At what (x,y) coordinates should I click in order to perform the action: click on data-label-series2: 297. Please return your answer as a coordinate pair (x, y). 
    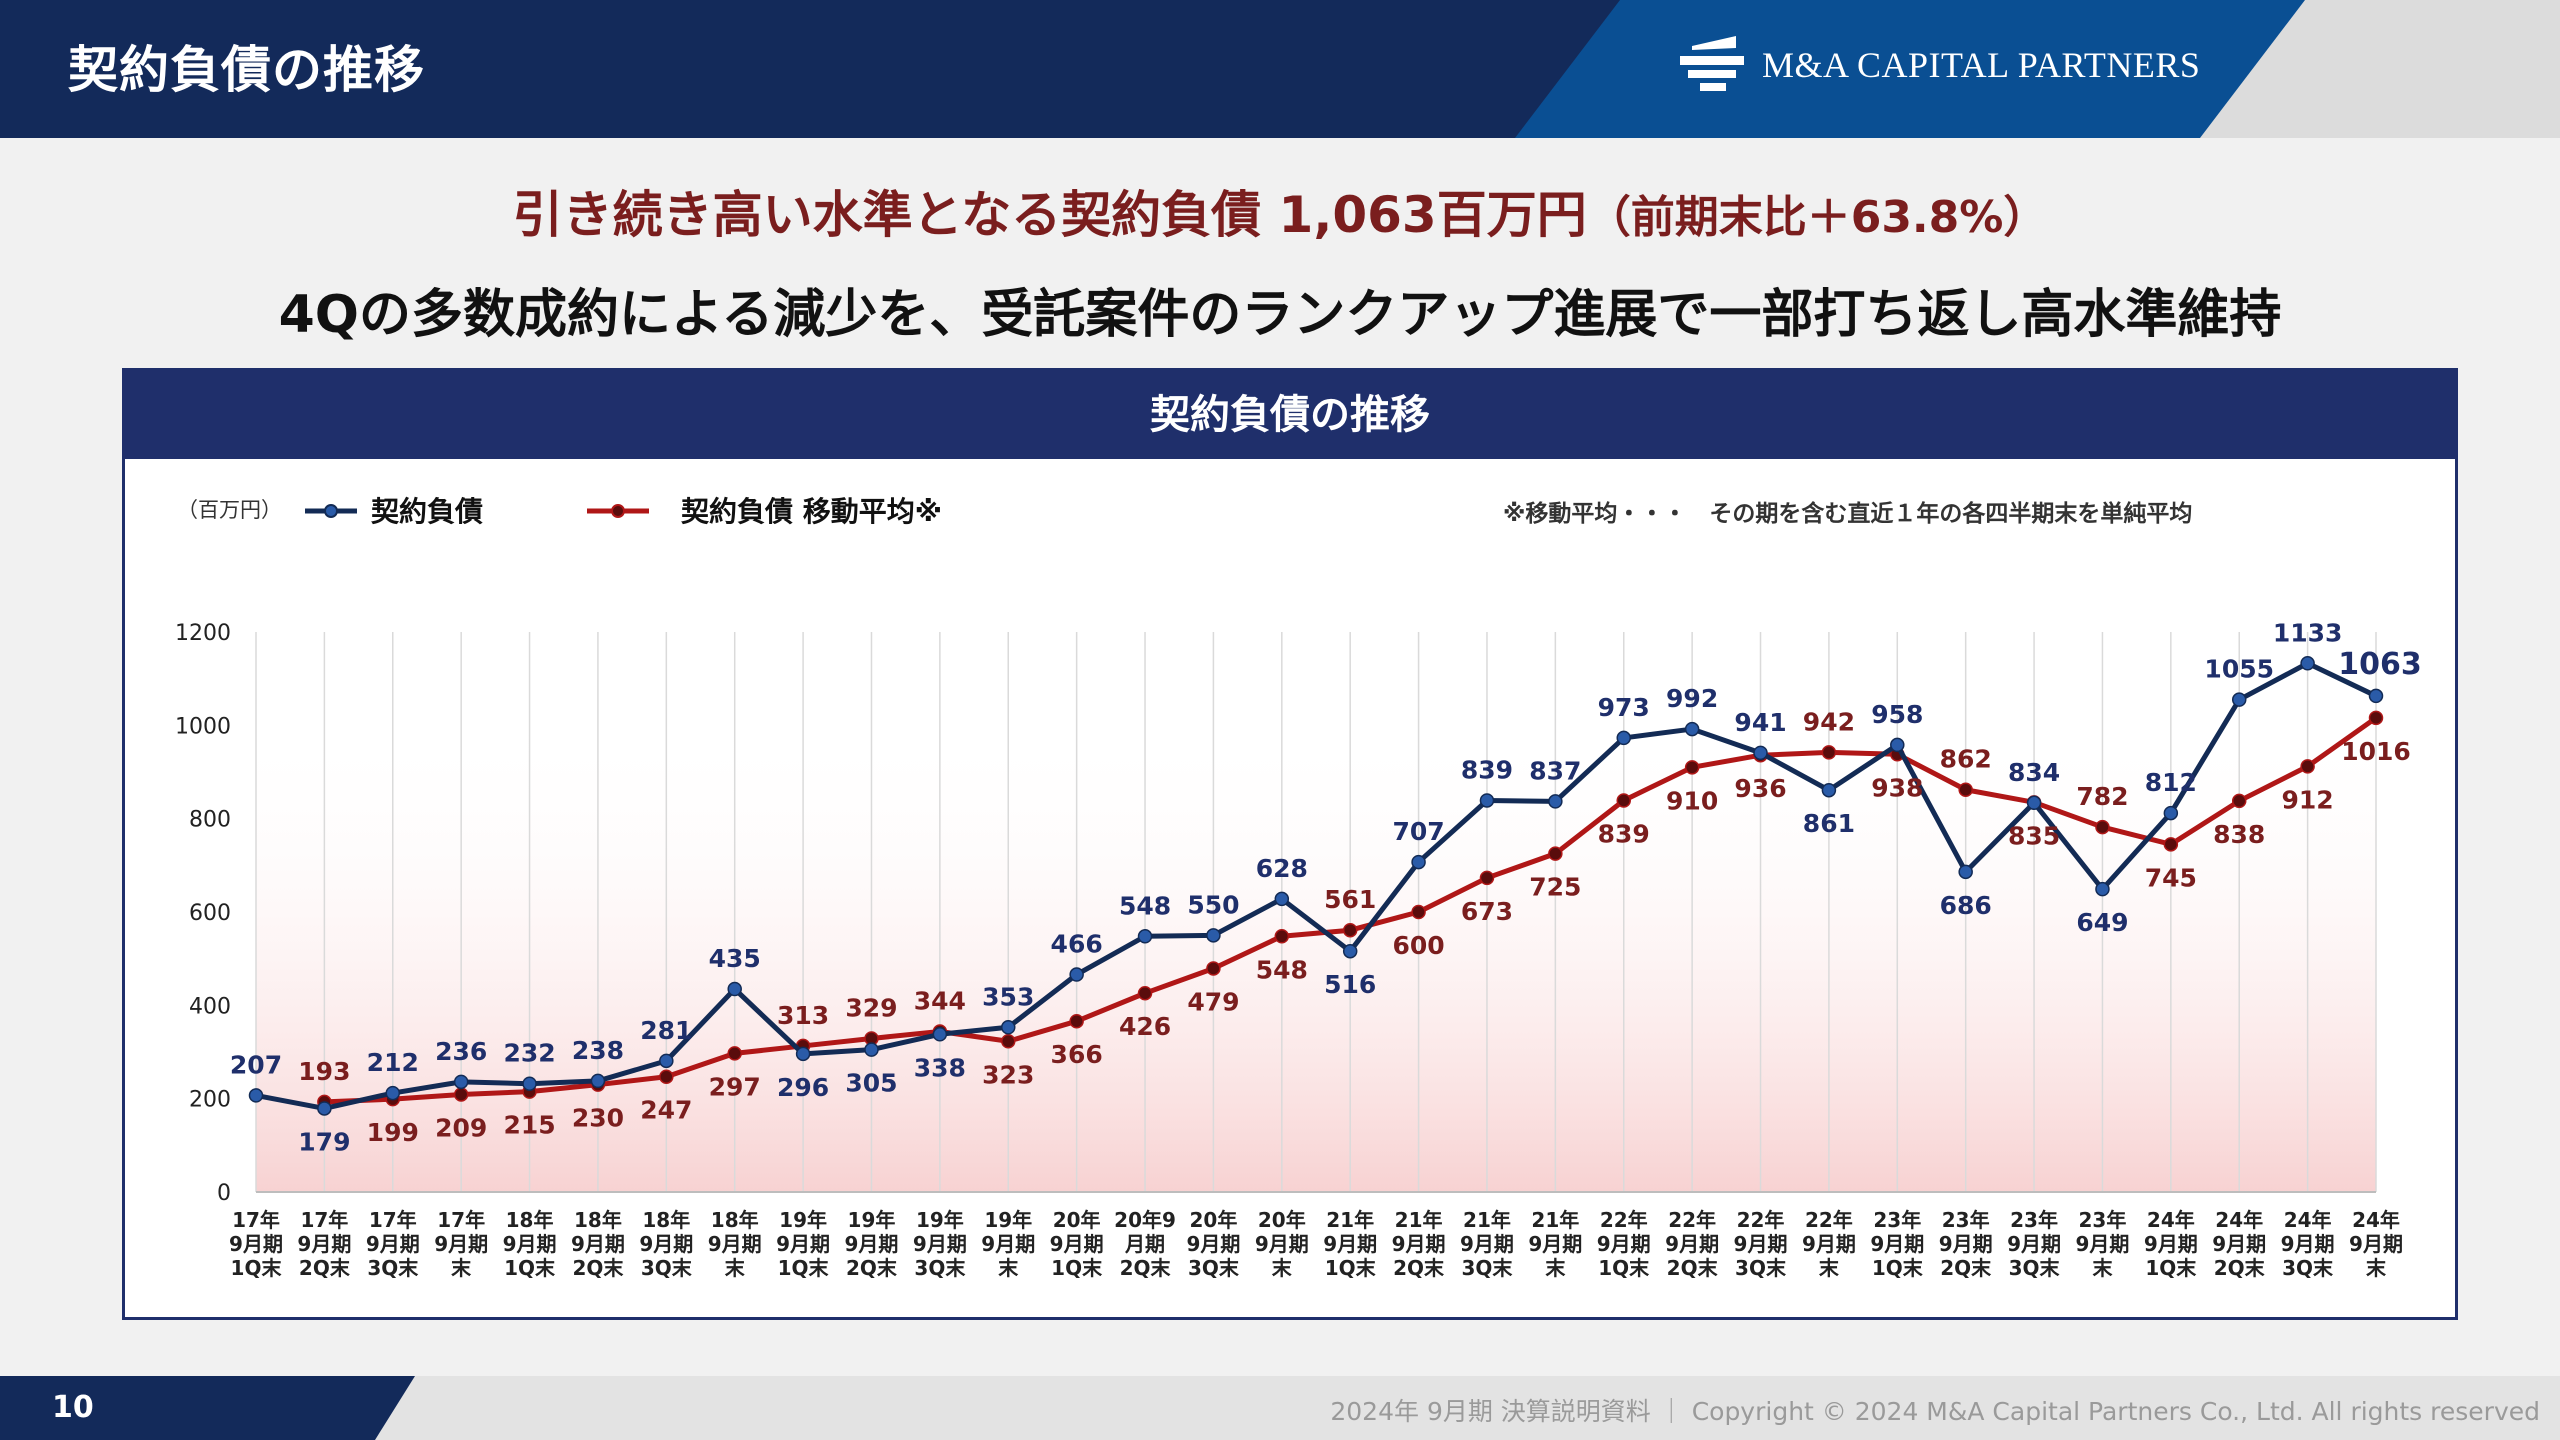
    Looking at the image, I should click on (735, 1086).